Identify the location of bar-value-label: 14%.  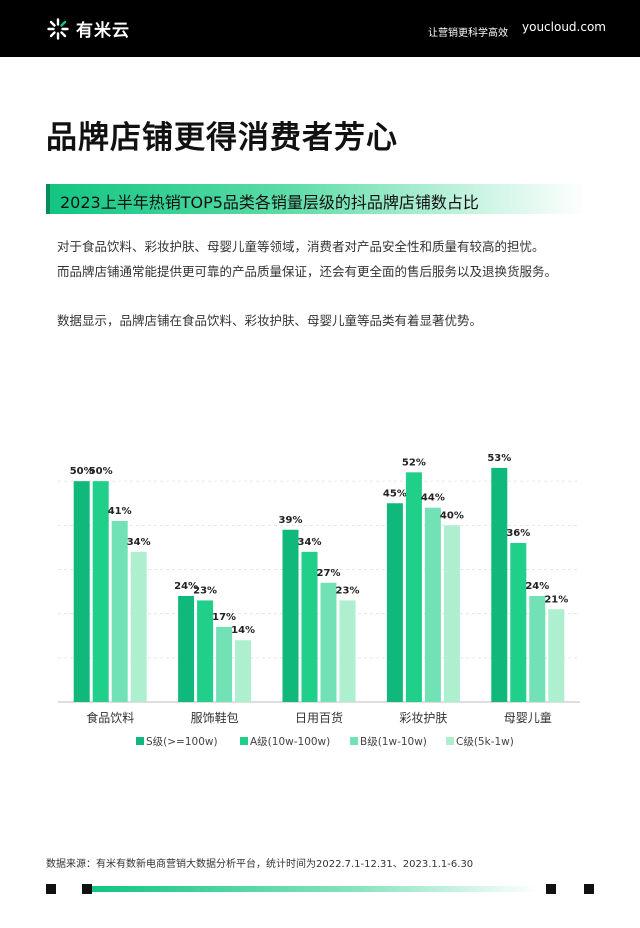
(243, 630).